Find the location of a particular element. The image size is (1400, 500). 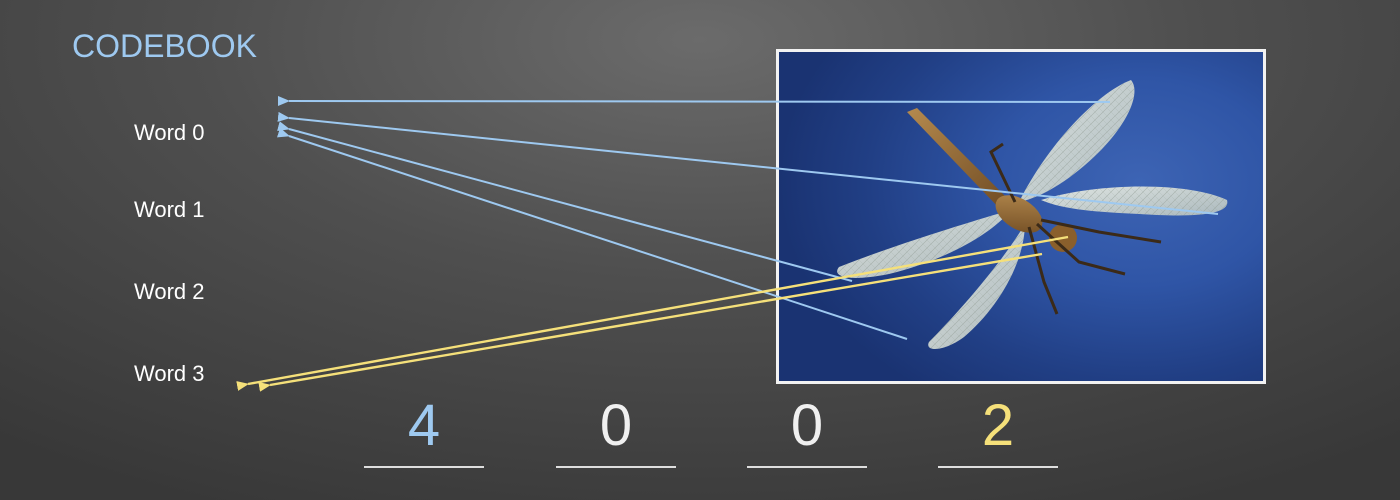

codebook-word-0: Word 0 is located at coordinates (169, 132).